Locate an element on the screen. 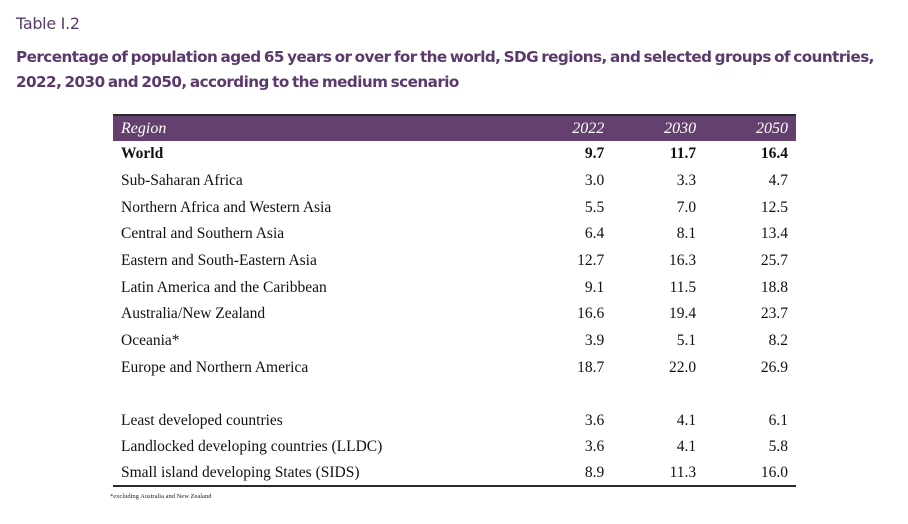  region-name: Sub-Saharan Africa is located at coordinates (182, 181).